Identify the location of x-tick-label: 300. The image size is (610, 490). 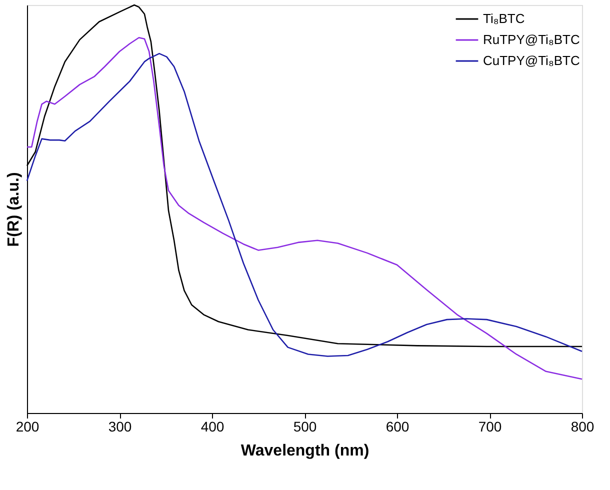
(120, 426).